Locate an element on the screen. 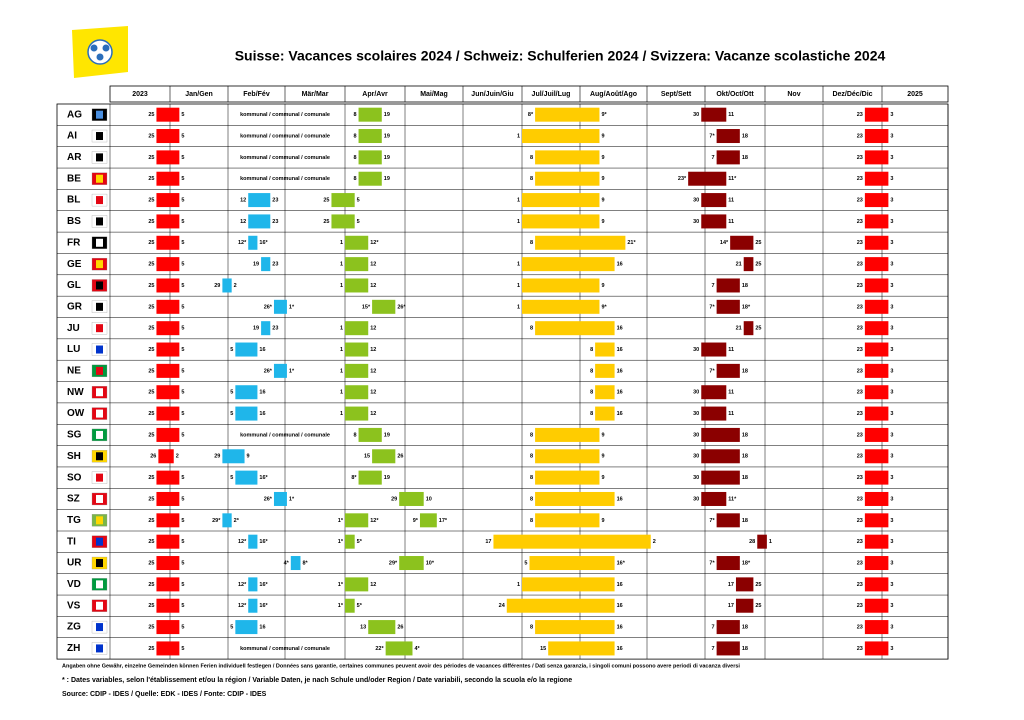 Image resolution: width=1024 pixels, height=720 pixels. start-label: 13 is located at coordinates (363, 628).